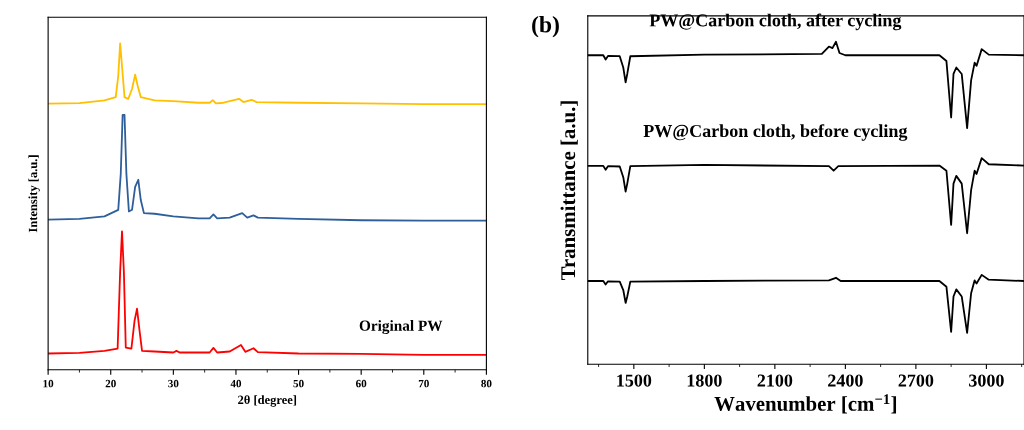 Image resolution: width=1024 pixels, height=430 pixels. What do you see at coordinates (805, 404) in the screenshot?
I see `x-axis-title: Wavenumber [cm$^{−1}$]` at bounding box center [805, 404].